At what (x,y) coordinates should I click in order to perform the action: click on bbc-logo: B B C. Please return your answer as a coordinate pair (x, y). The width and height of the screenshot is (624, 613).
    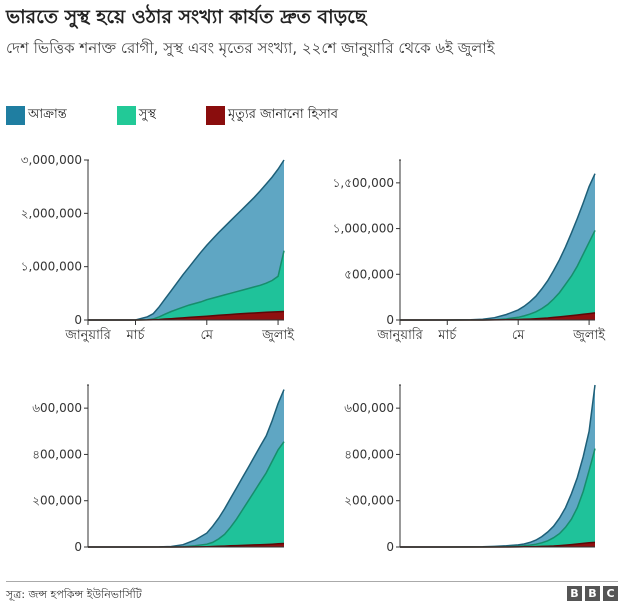
    Looking at the image, I should click on (591, 593).